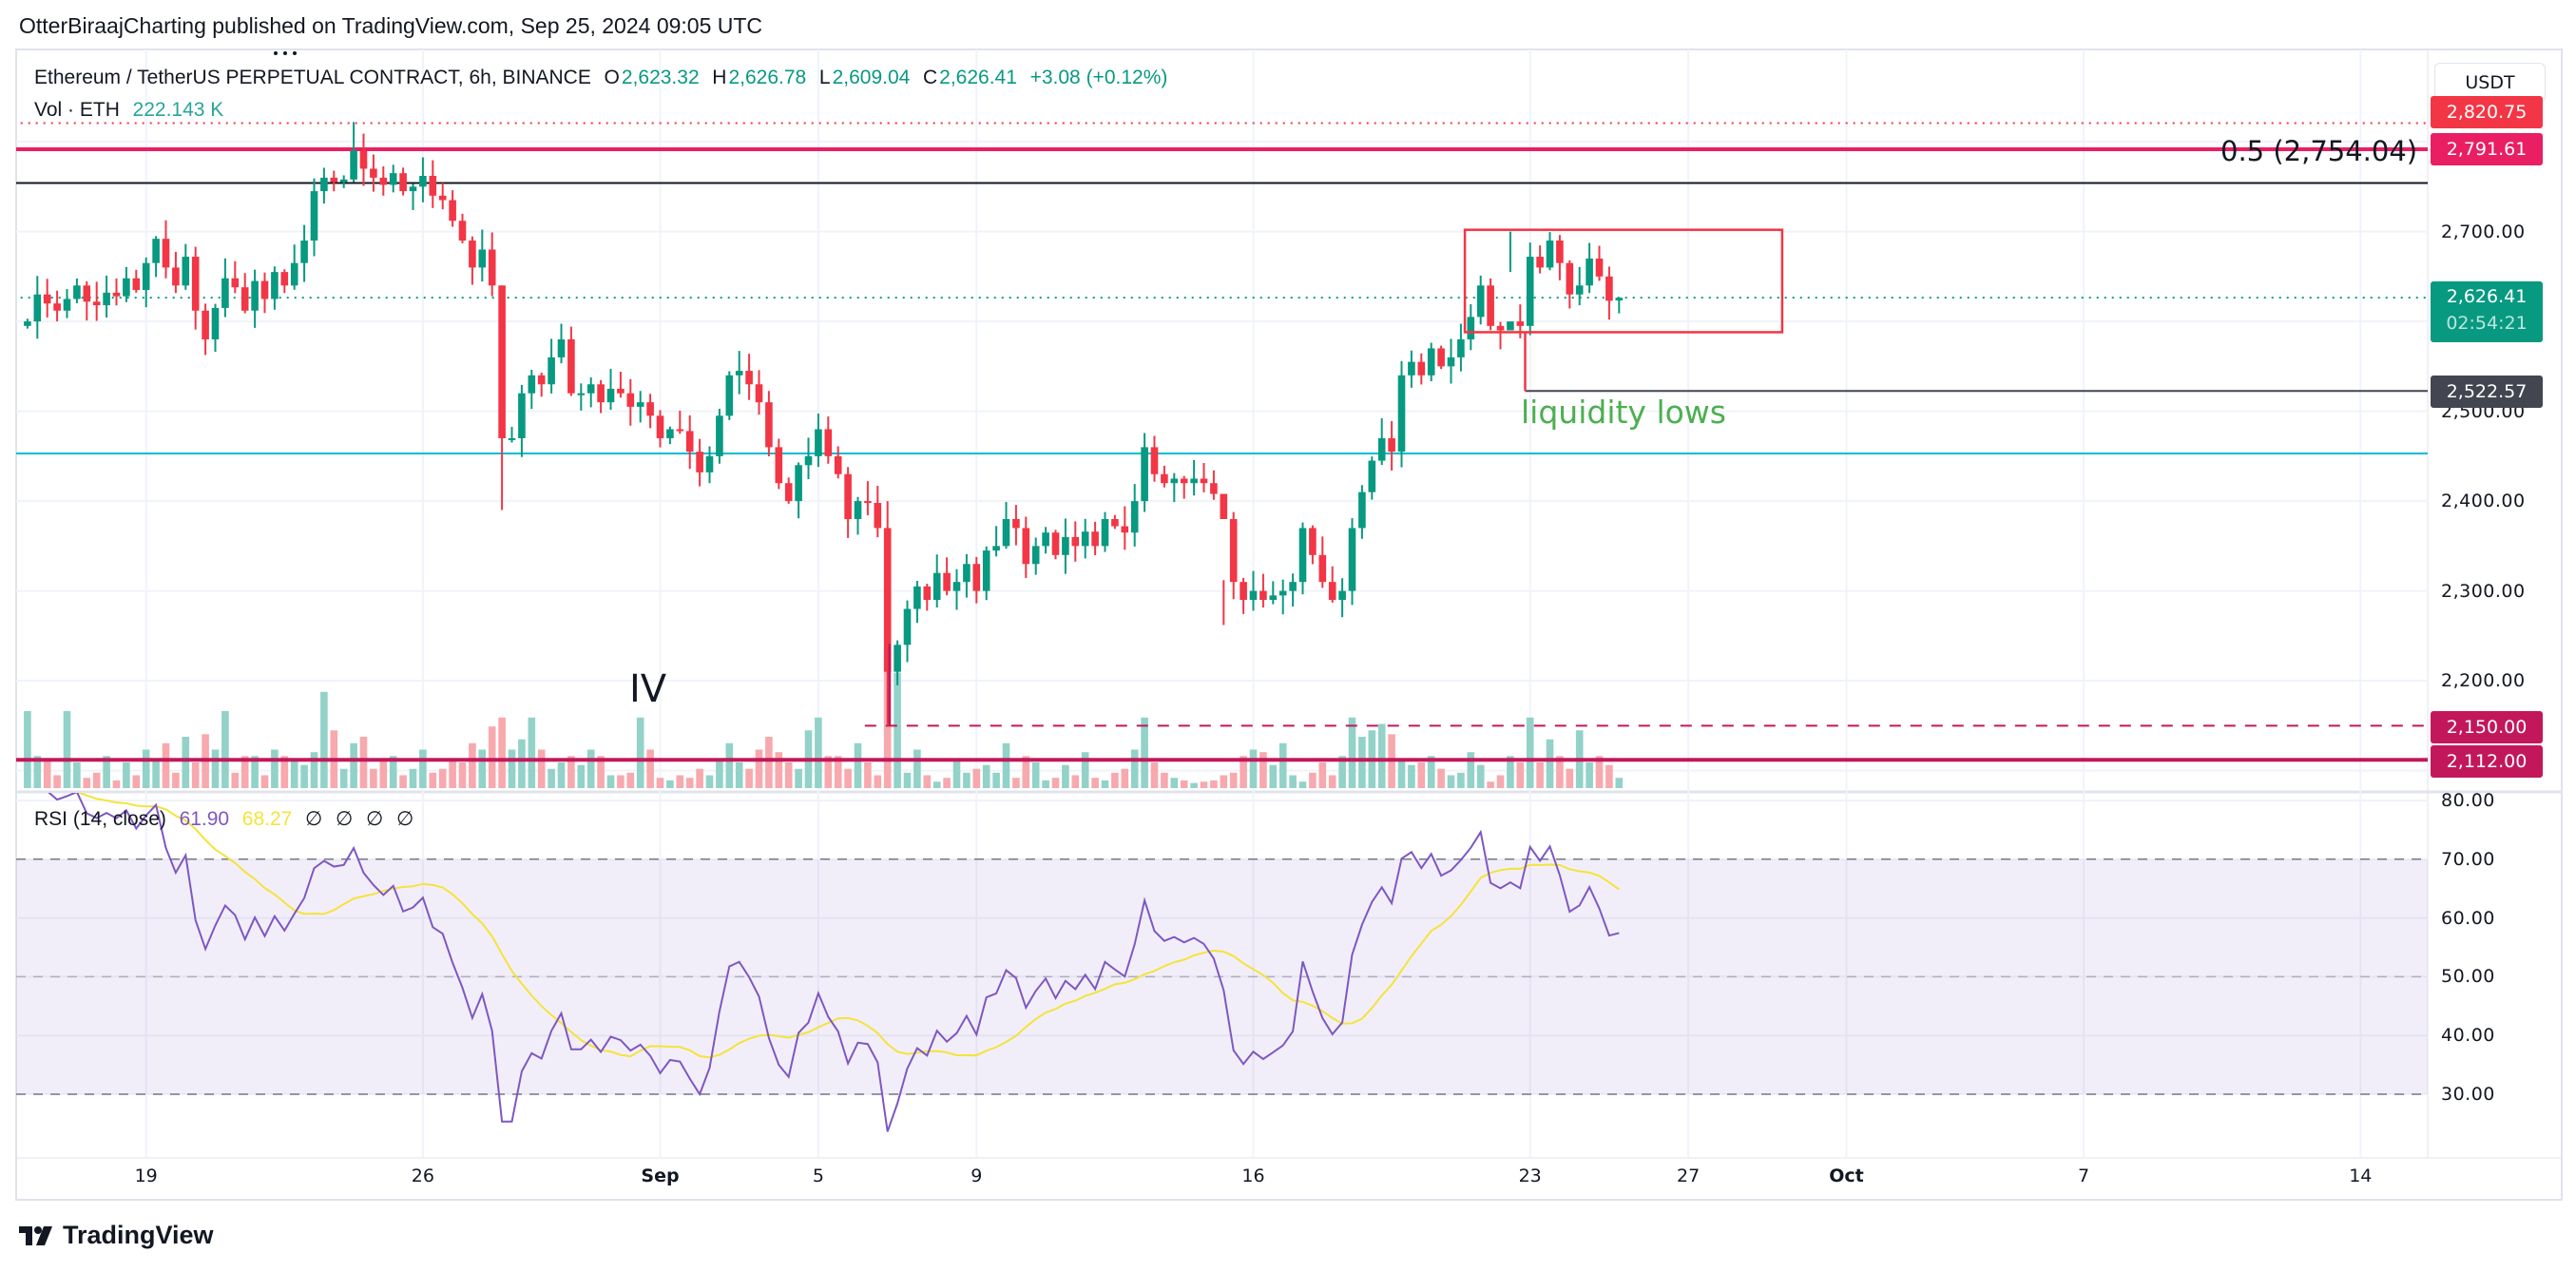 This screenshot has width=2576, height=1272. Describe the element at coordinates (1253, 1176) in the screenshot. I see `date-tick-label: 16` at that location.